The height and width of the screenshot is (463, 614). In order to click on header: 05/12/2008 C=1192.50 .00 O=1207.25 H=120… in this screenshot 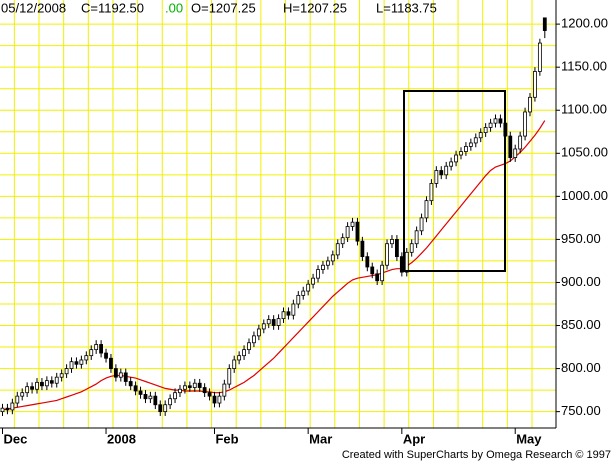, I will do `click(219, 7)`.